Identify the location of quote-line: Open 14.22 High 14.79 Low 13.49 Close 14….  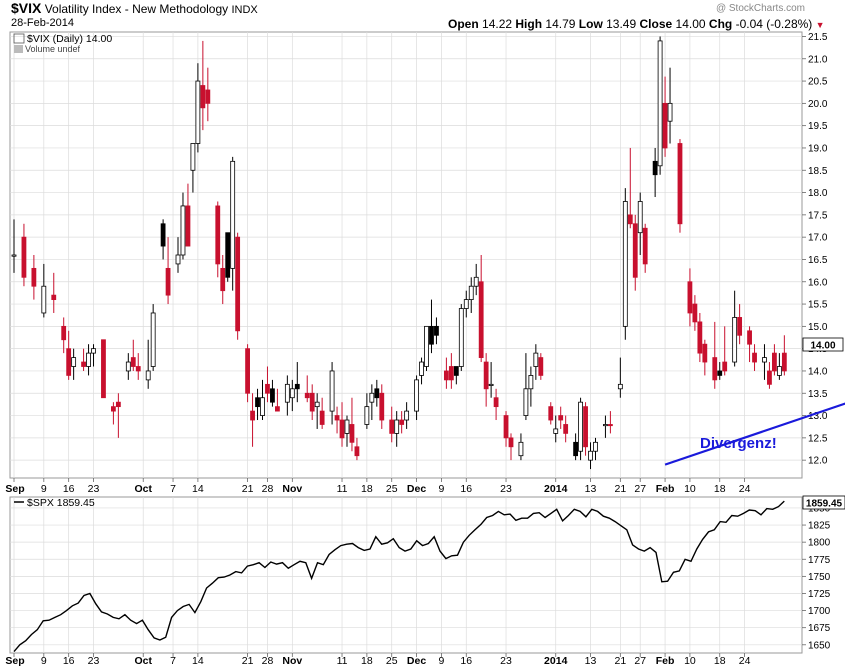
(636, 24).